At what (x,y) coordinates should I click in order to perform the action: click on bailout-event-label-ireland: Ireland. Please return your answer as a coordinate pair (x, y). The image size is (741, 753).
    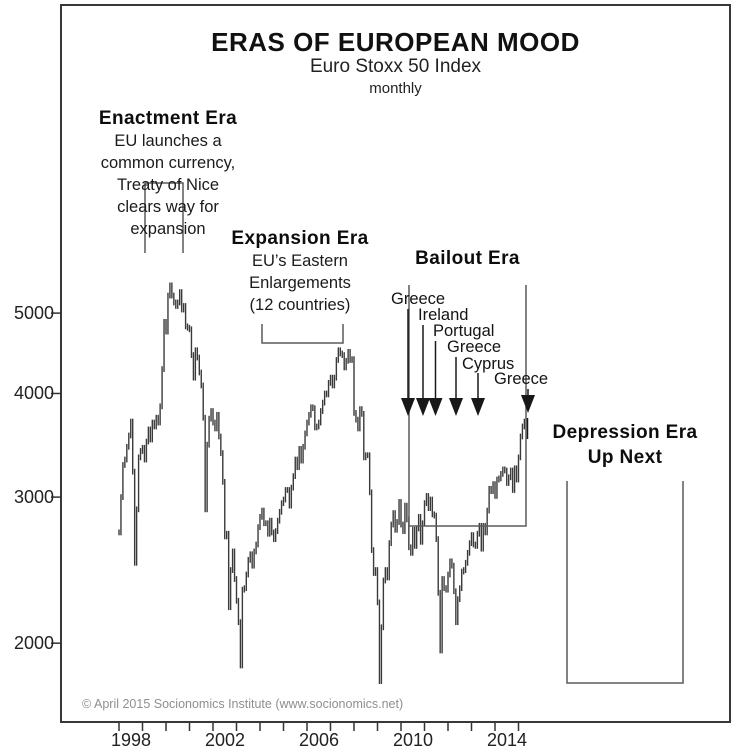
    Looking at the image, I should click on (443, 315).